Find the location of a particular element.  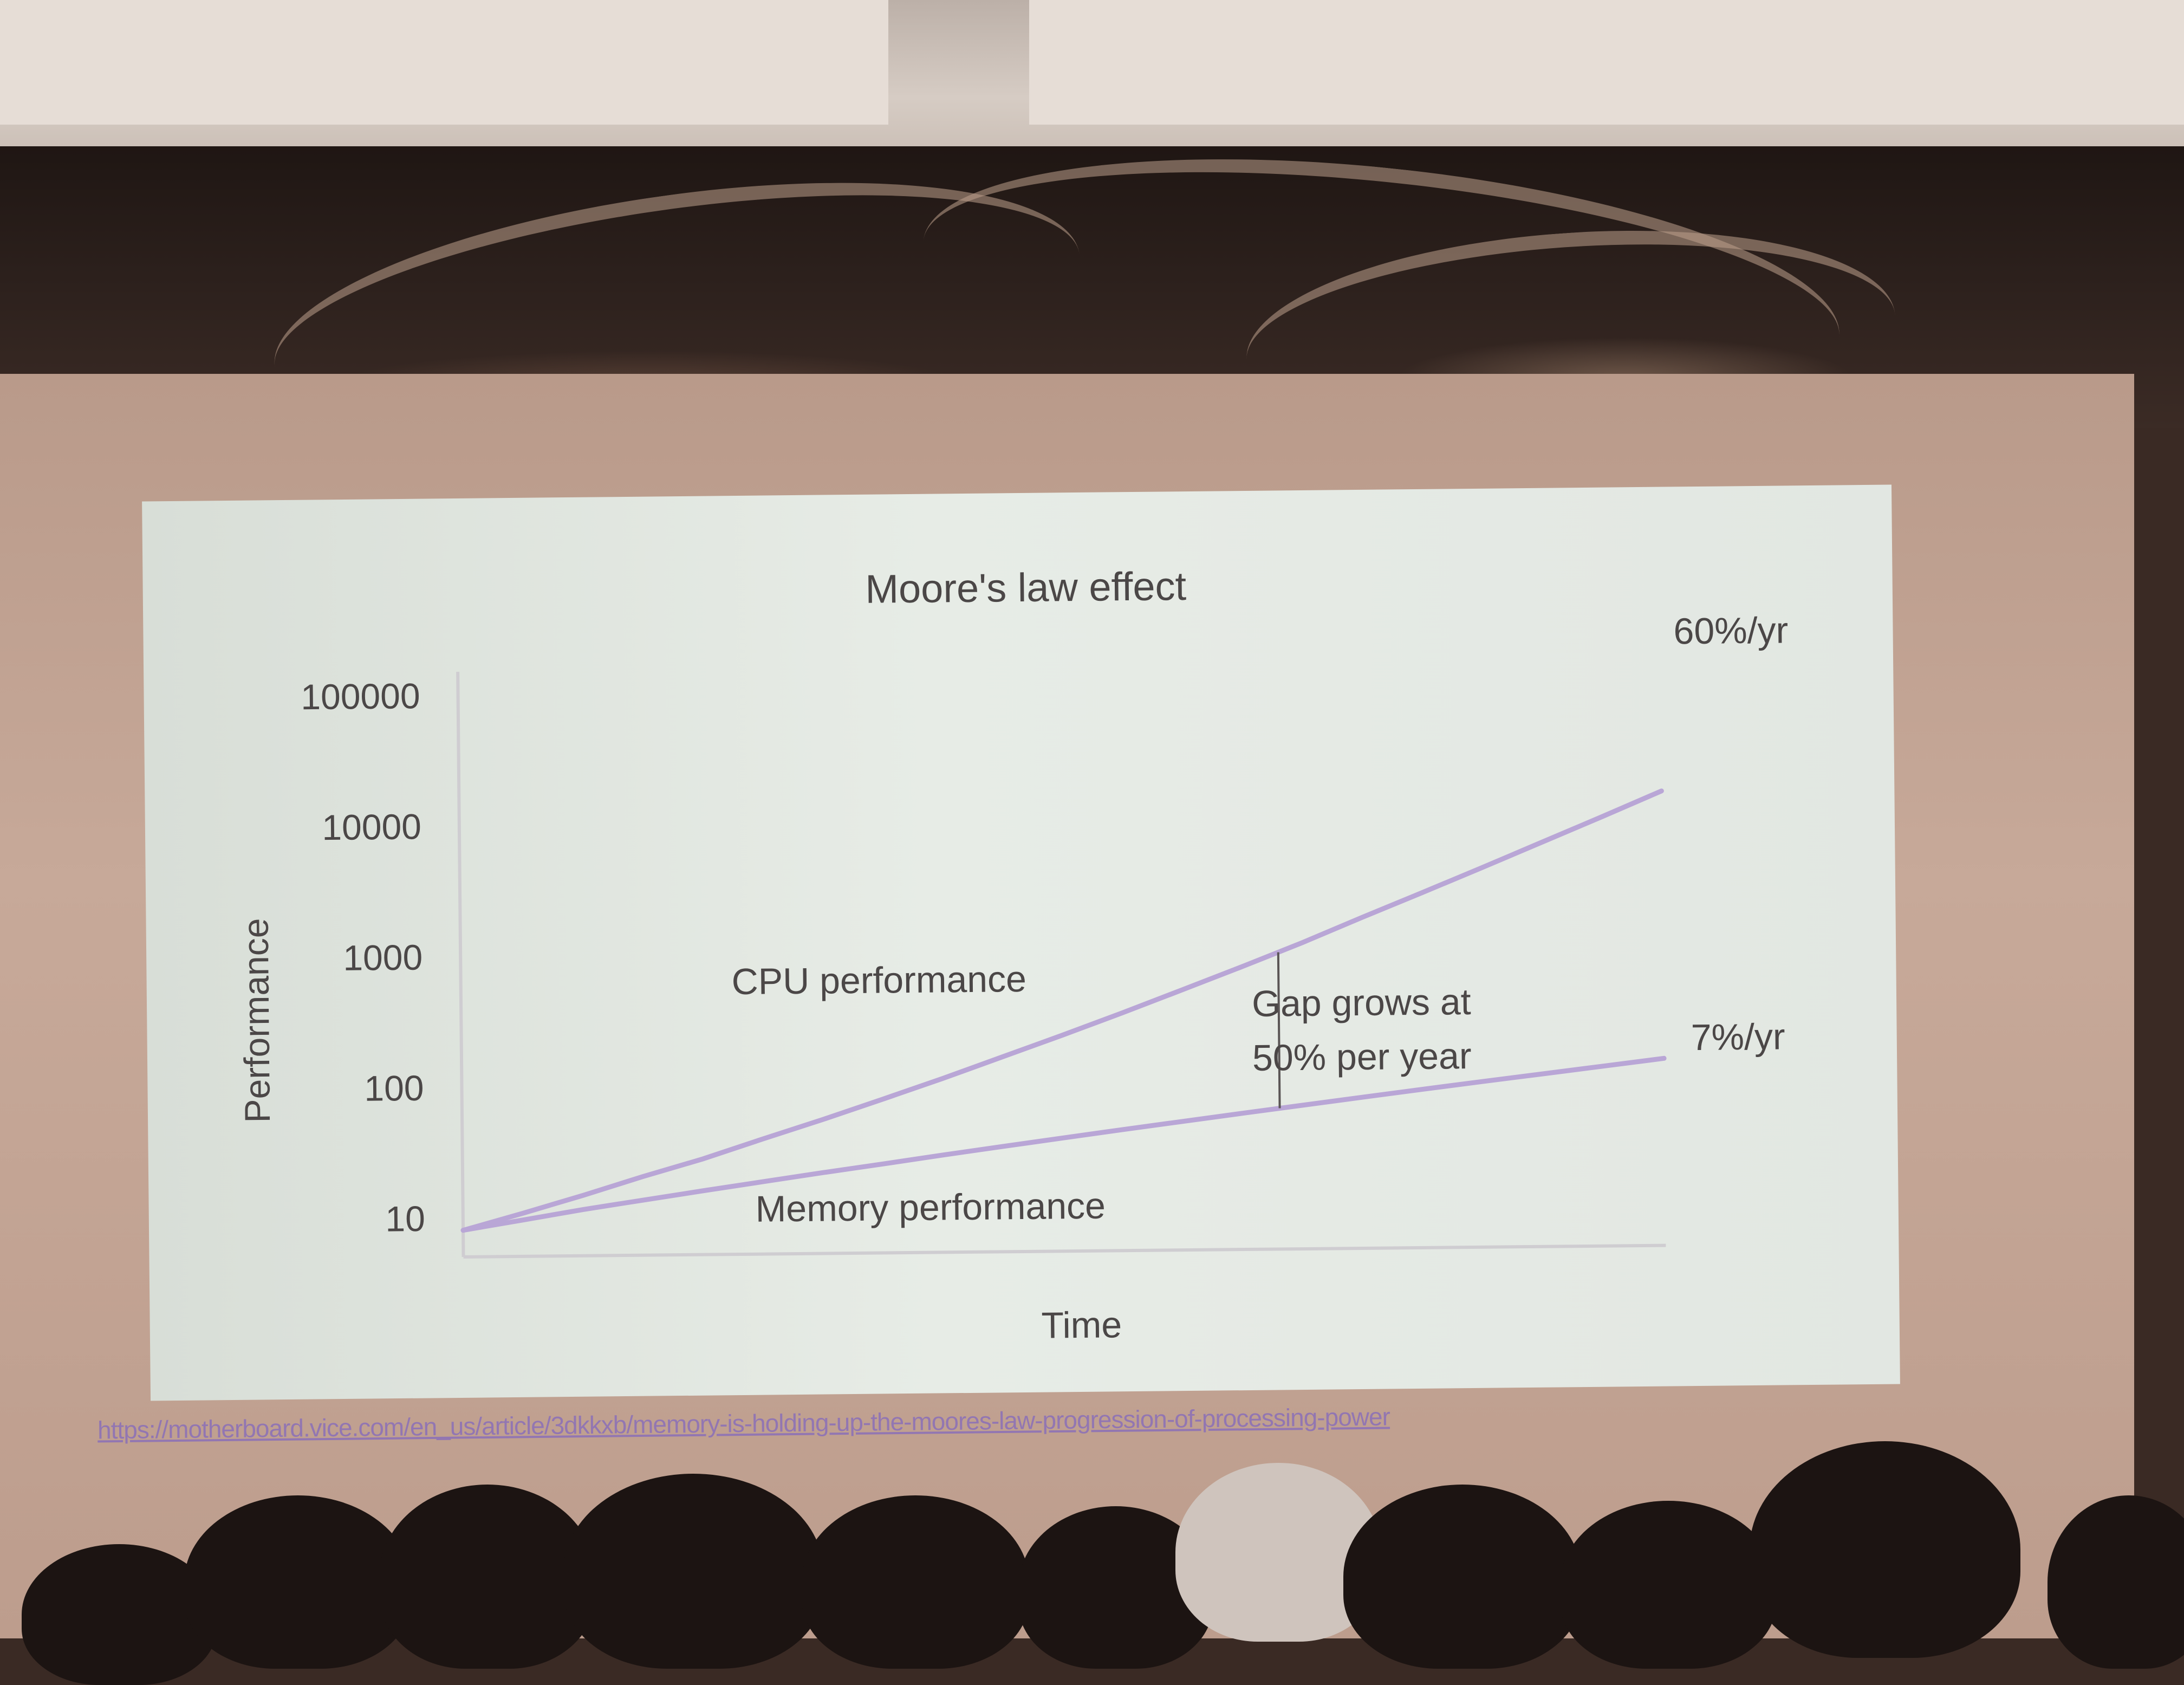

y-tick-label: 10000 is located at coordinates (371, 826).